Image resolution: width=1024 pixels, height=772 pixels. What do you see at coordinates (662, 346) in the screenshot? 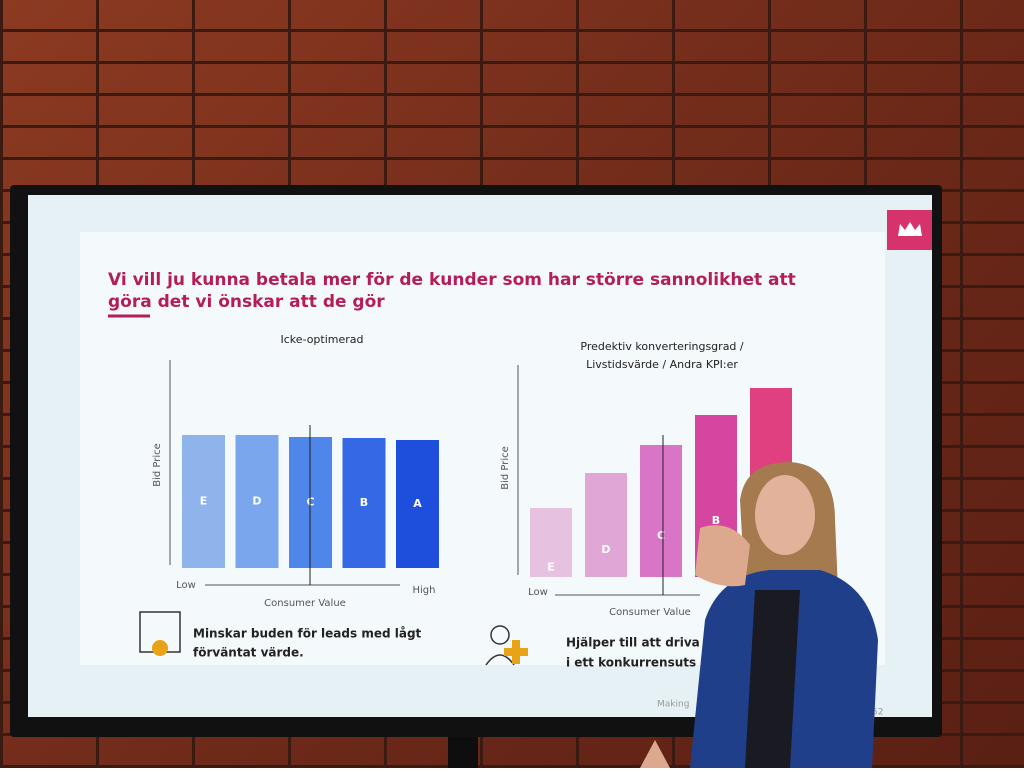
I see `chart-title: Predektiv konverteringsgrad /` at bounding box center [662, 346].